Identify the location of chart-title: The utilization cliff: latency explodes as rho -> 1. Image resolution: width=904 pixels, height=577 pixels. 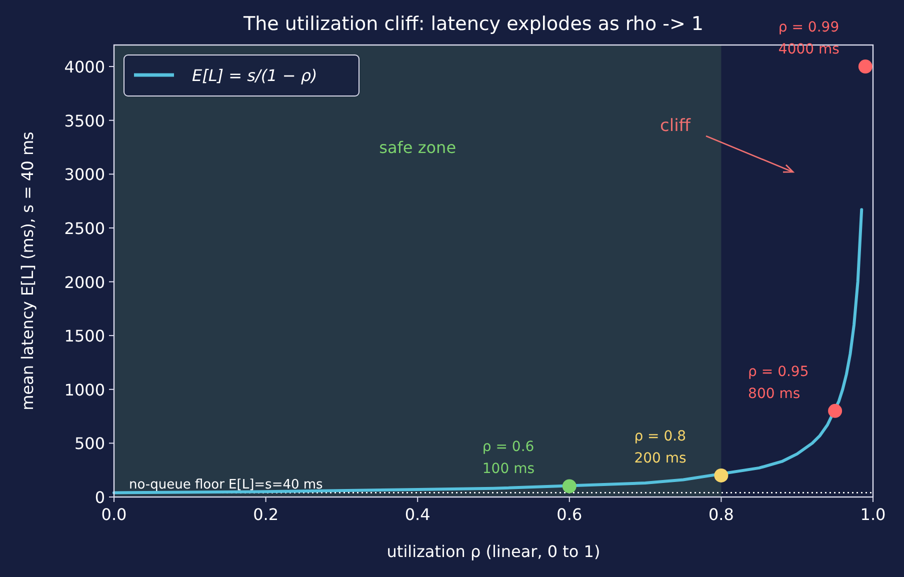
(473, 24).